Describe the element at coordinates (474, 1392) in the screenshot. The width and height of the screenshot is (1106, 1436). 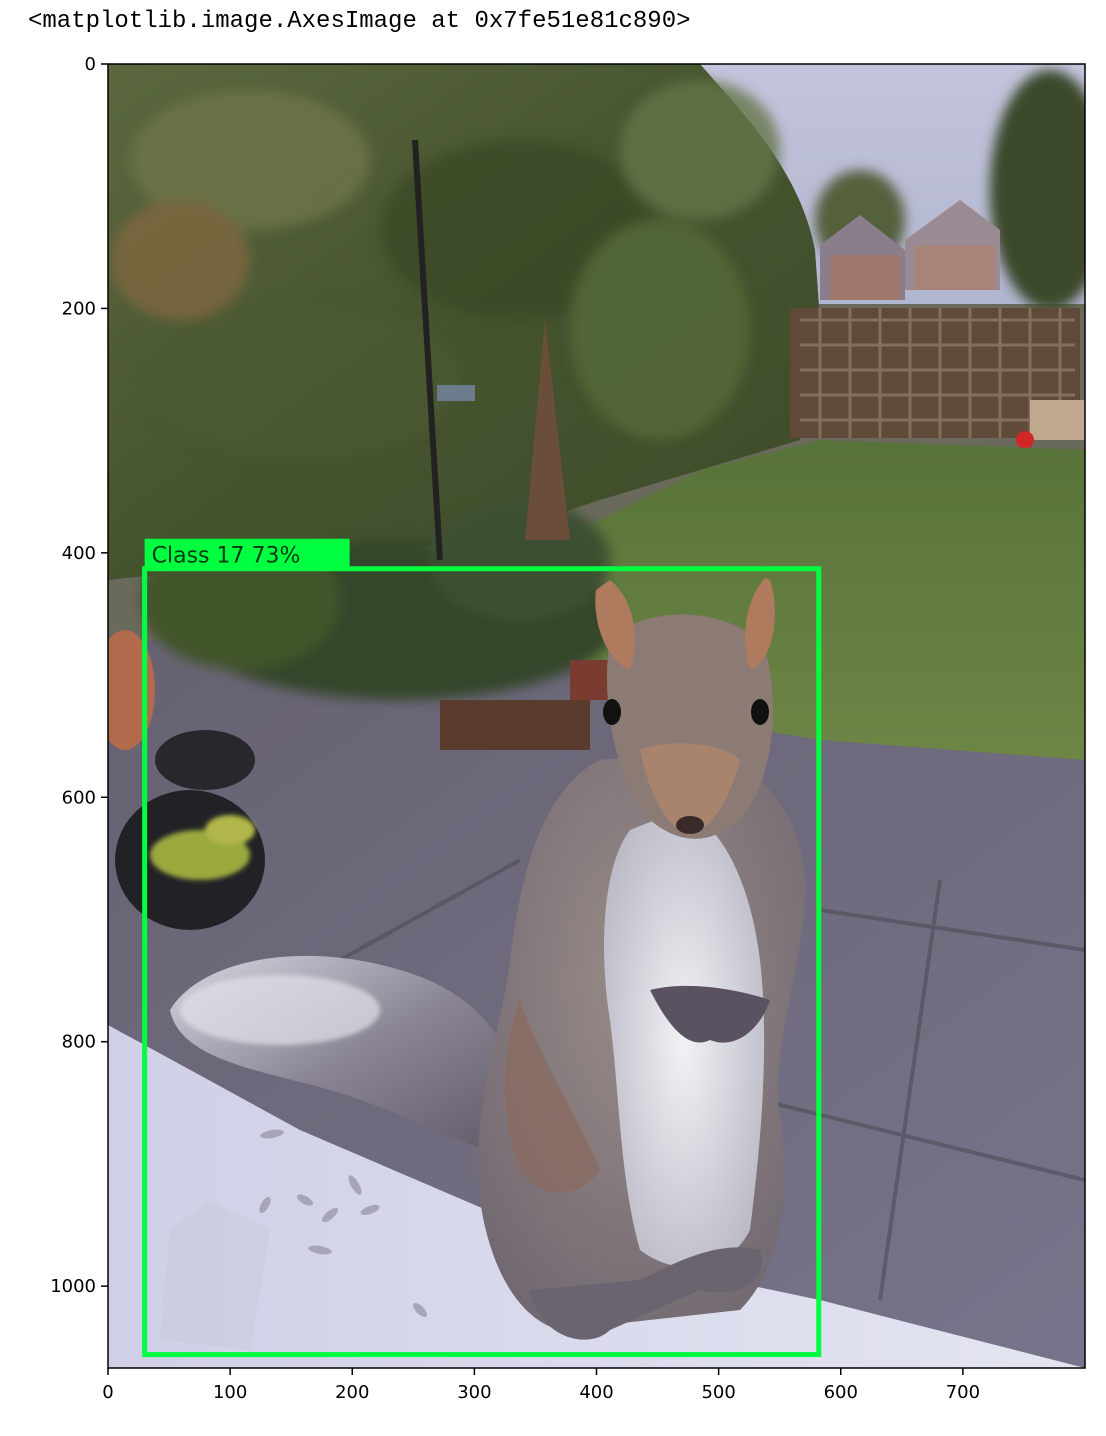
I see `x-tick-label: 300` at that location.